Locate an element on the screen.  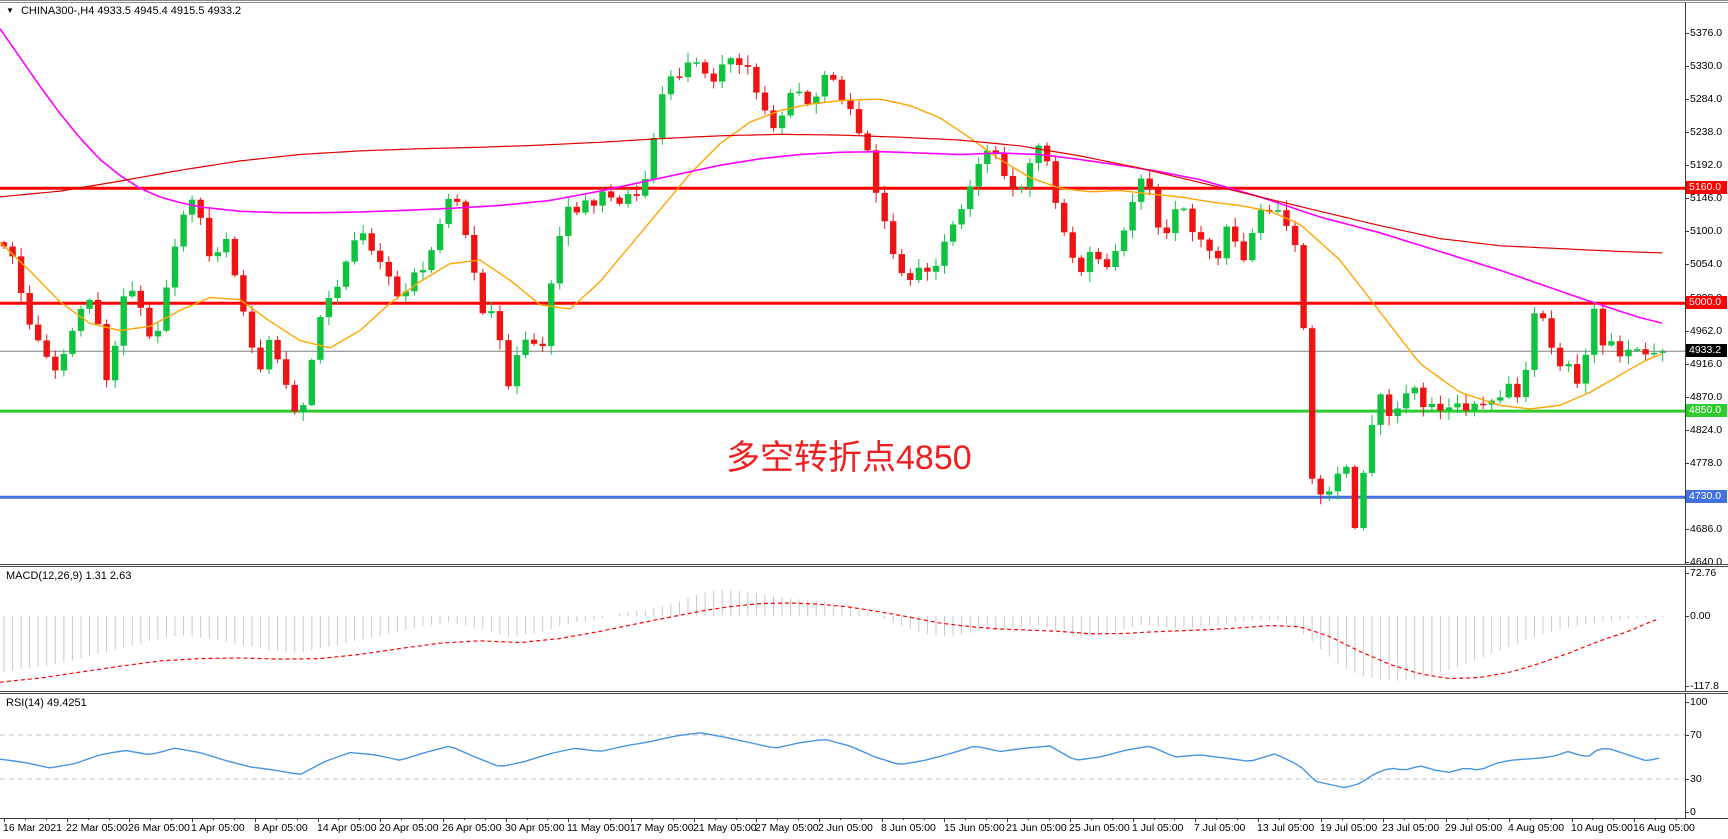
time-axis-label: 23 Jul 05:00 is located at coordinates (1411, 828).